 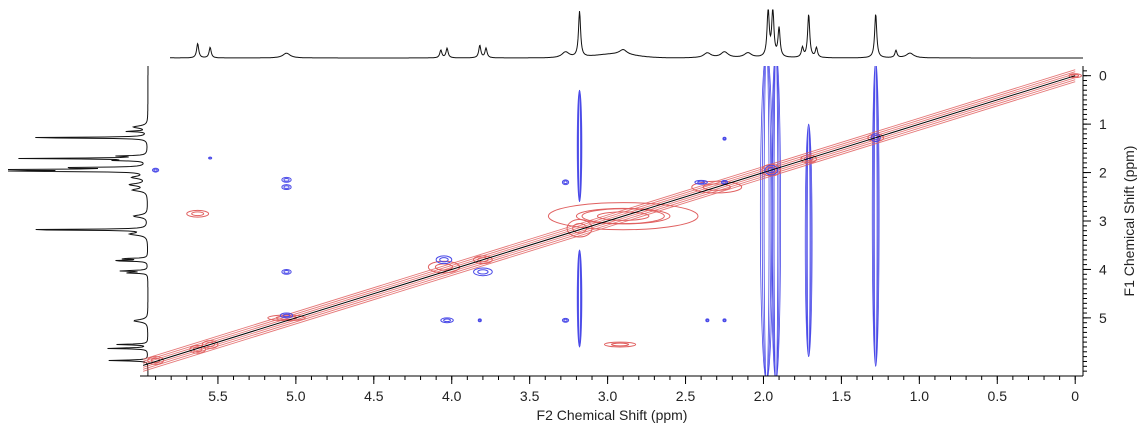 I want to click on x-axis-title: F2 Chemical Shift (ppm), so click(x=612, y=415).